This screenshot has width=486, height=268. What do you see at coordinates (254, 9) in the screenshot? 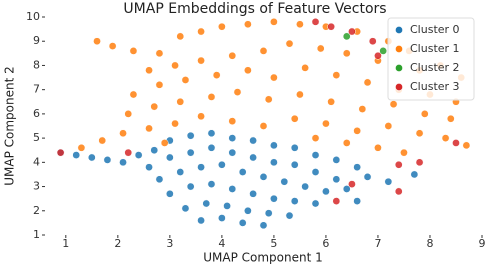
I see `chart-title: UMAP Embeddings of Feature Vectors` at bounding box center [254, 9].